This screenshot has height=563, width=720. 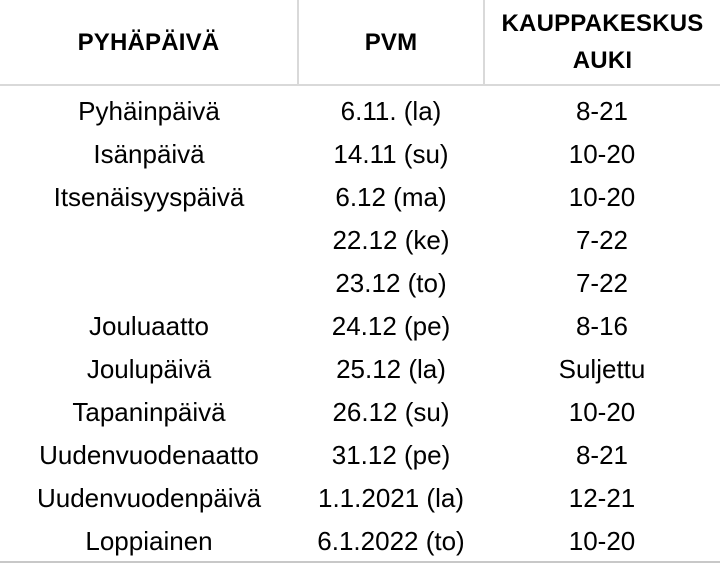 What do you see at coordinates (149, 154) in the screenshot?
I see `holiday-cell: Isänpäivä` at bounding box center [149, 154].